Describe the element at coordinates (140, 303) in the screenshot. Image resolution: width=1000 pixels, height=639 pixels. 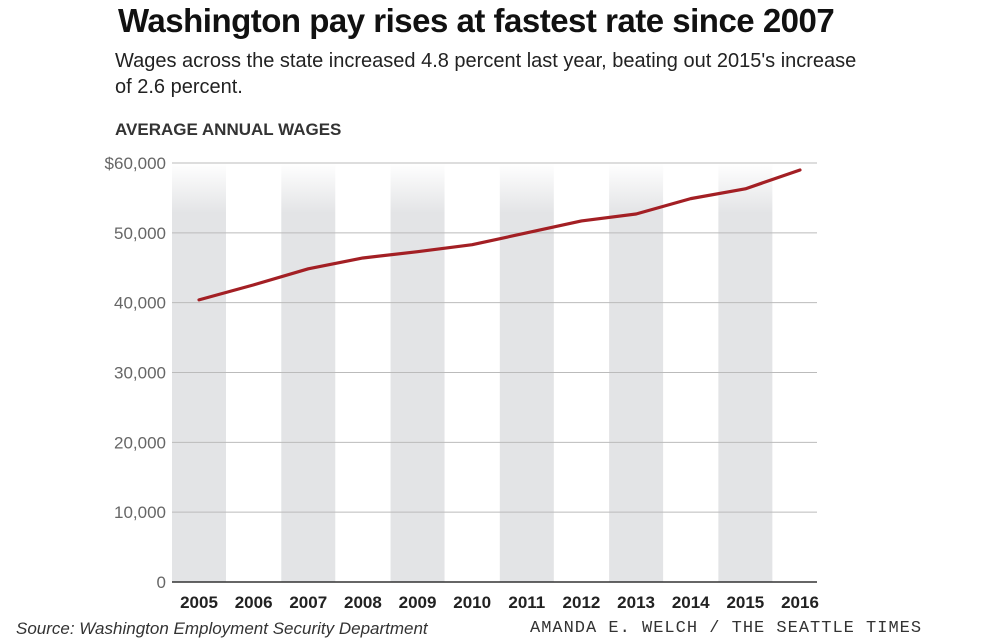
I see `y-tick-label: 40,000` at that location.